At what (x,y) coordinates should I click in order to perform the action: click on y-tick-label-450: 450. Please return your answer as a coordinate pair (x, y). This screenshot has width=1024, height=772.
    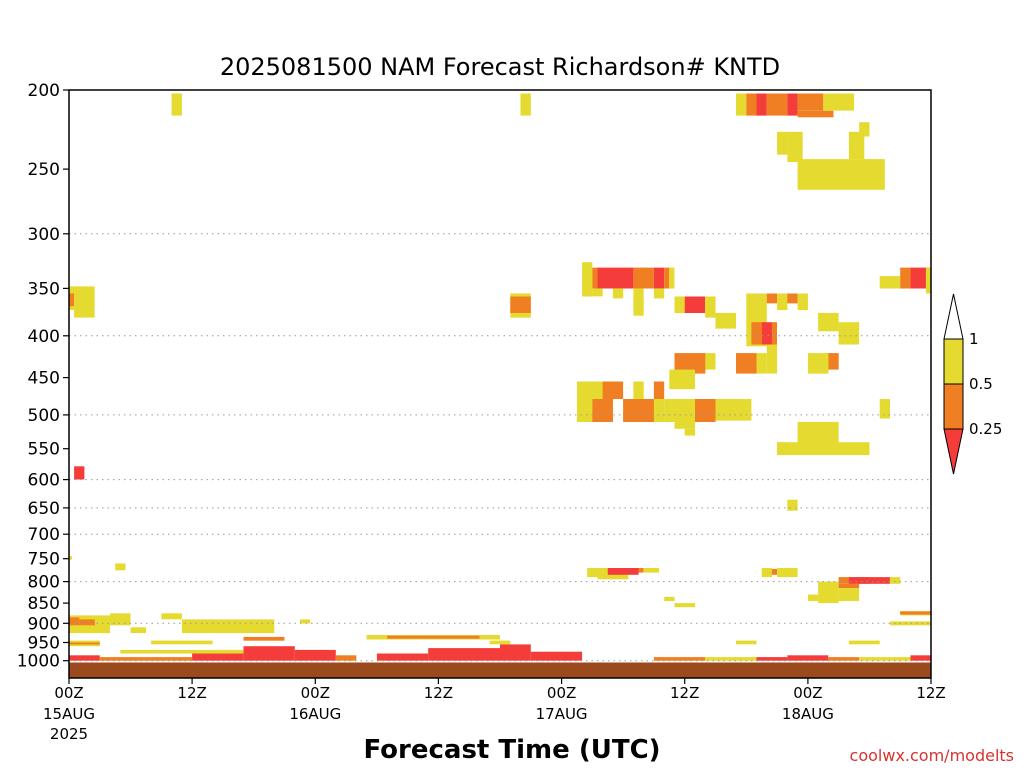
    Looking at the image, I should click on (44, 379).